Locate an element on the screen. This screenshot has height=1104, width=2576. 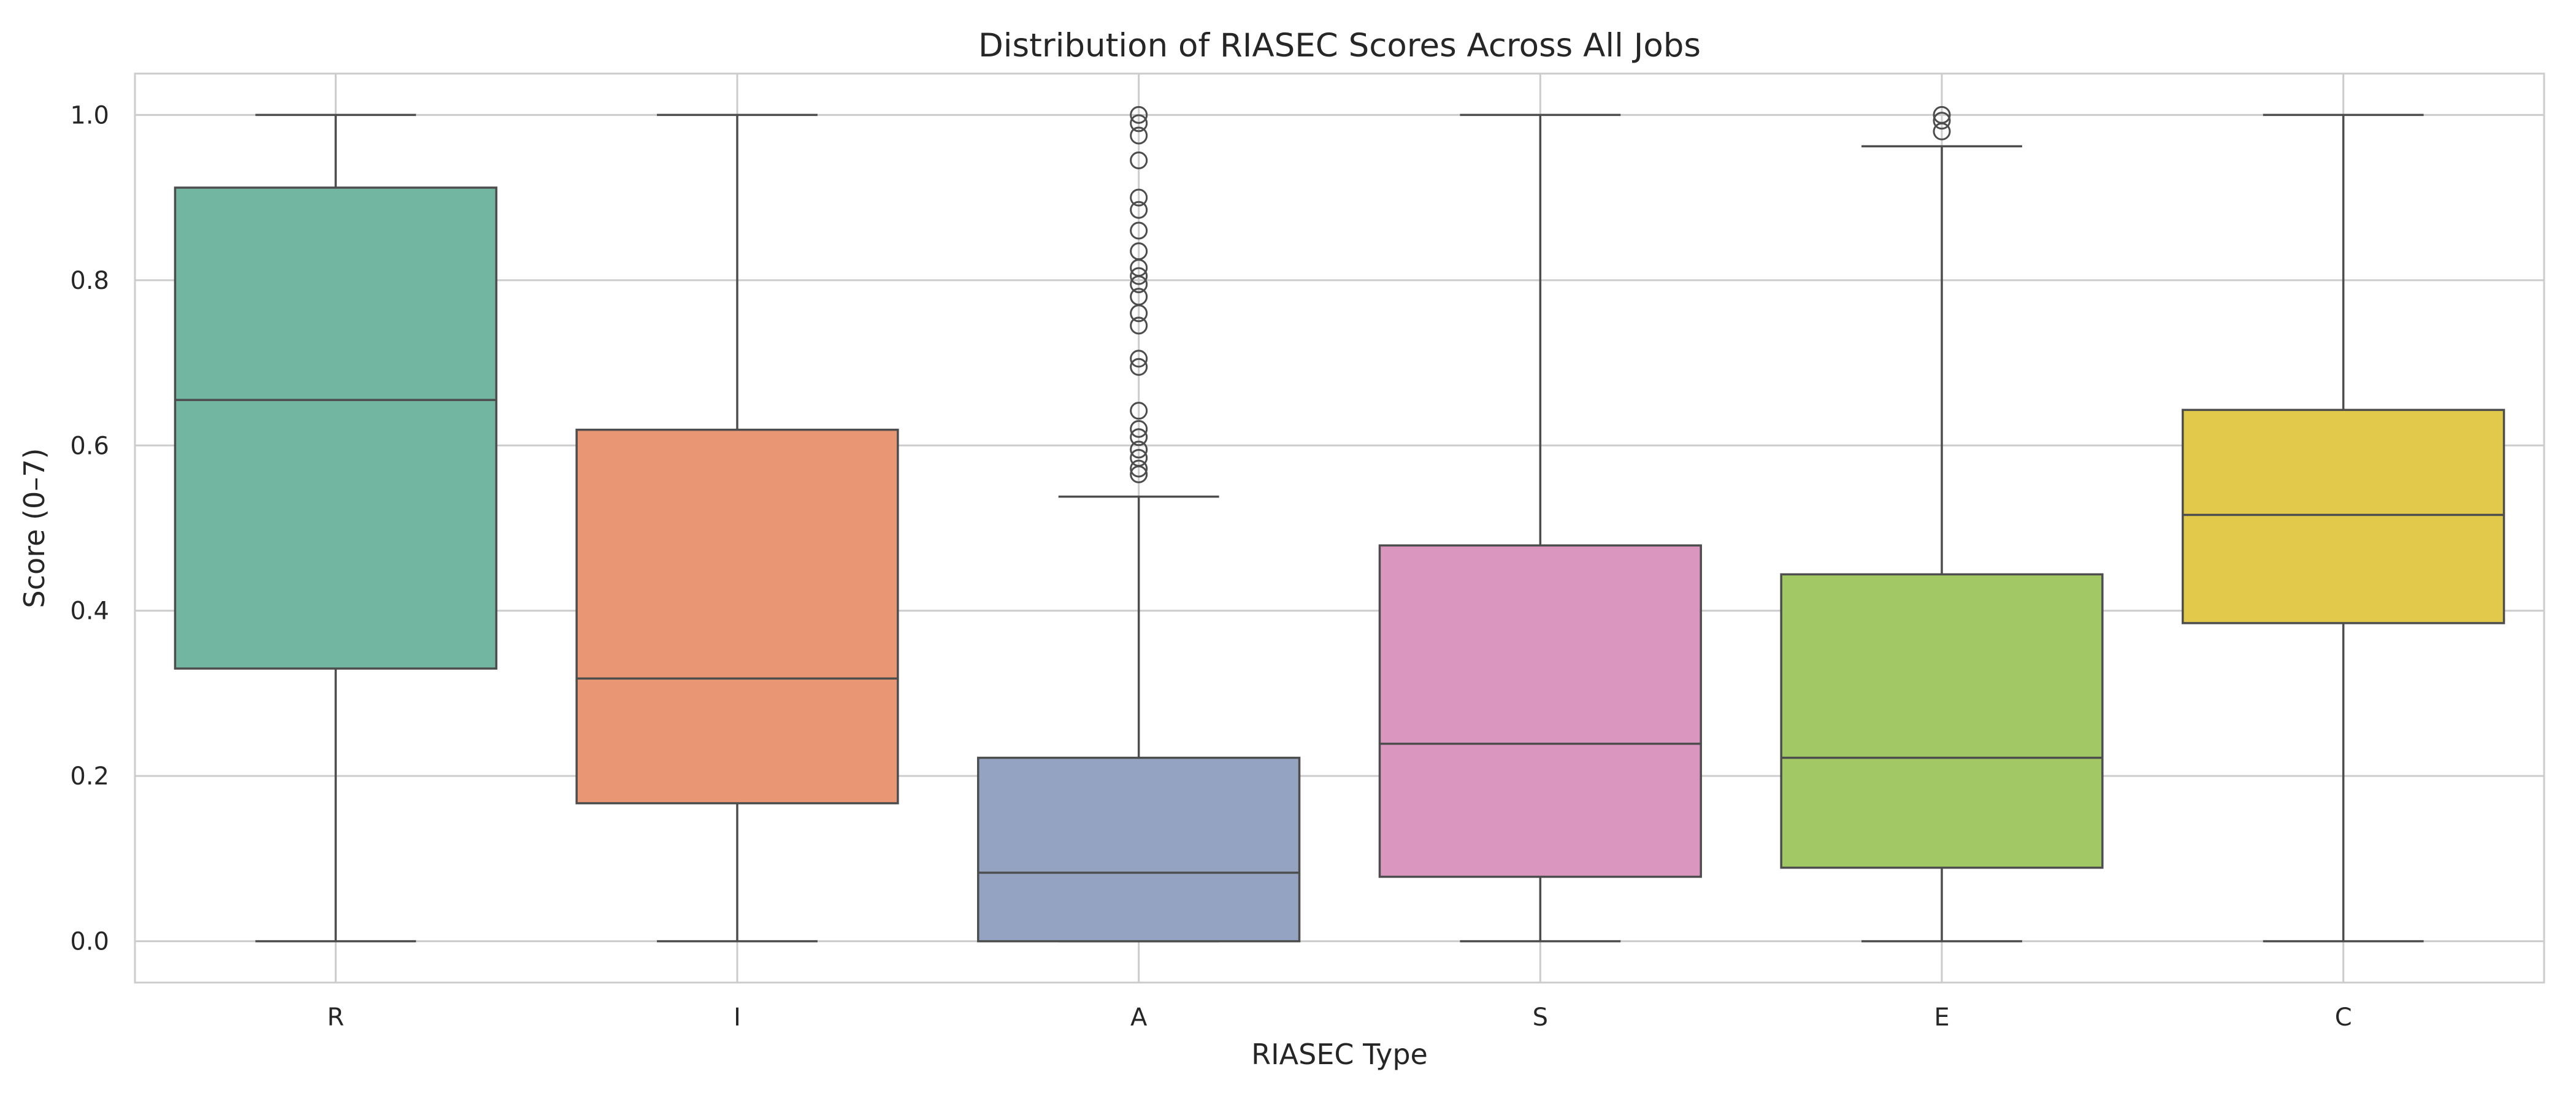
y-tick-label: 0.4 is located at coordinates (89, 611).